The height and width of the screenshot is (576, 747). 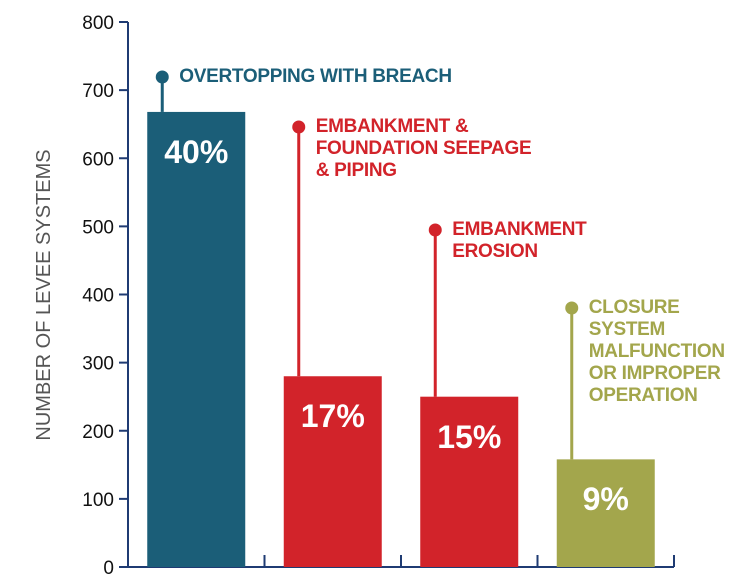 What do you see at coordinates (196, 151) in the screenshot?
I see `percent-label: 40%` at bounding box center [196, 151].